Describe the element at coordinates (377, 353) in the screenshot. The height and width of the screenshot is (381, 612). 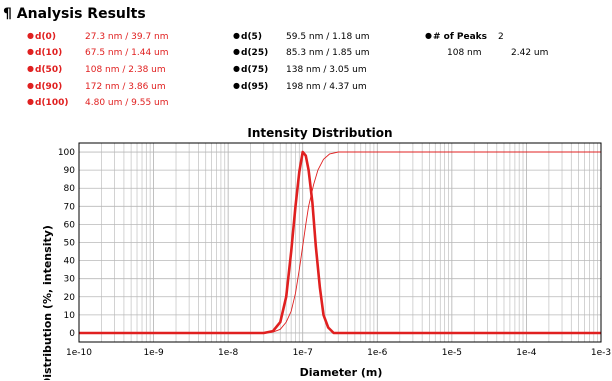
I see `x-tick-label: 1e-6` at that location.